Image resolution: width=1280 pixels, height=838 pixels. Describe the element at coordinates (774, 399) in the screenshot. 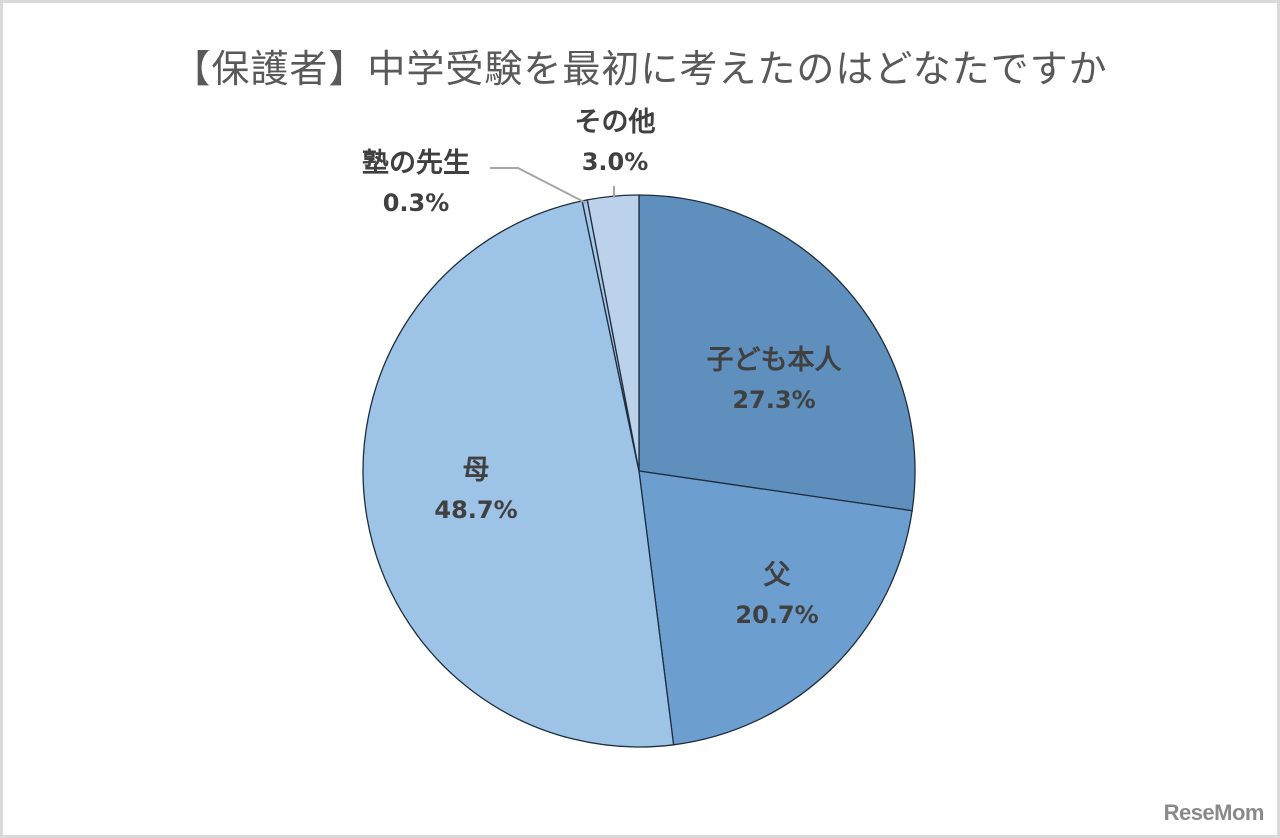

I see `label-child-pct: 27.3%` at that location.